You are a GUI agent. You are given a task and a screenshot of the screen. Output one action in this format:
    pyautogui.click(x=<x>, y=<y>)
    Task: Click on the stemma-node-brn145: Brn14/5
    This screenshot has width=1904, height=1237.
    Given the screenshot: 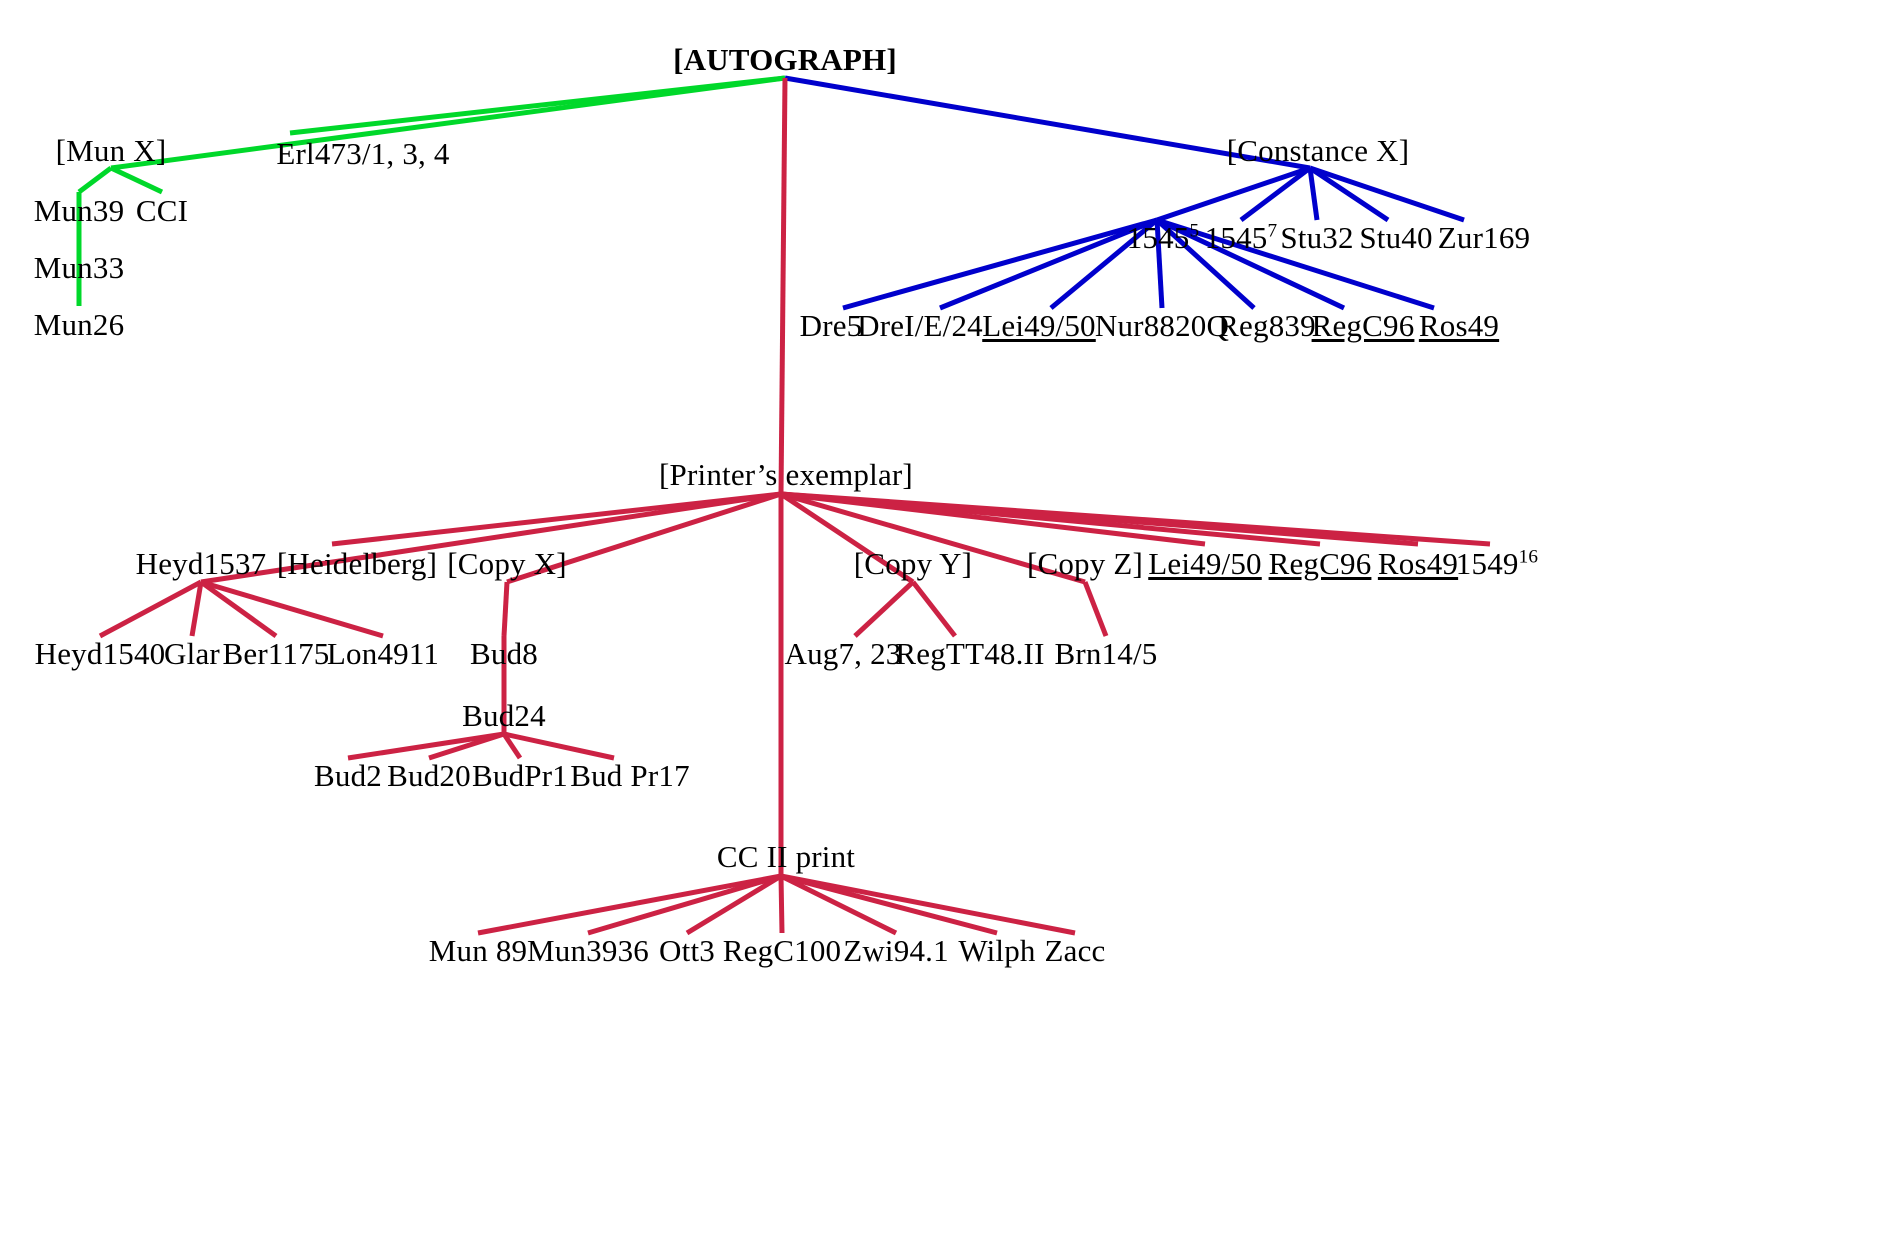 What is the action you would take?
    pyautogui.click(x=1105, y=653)
    